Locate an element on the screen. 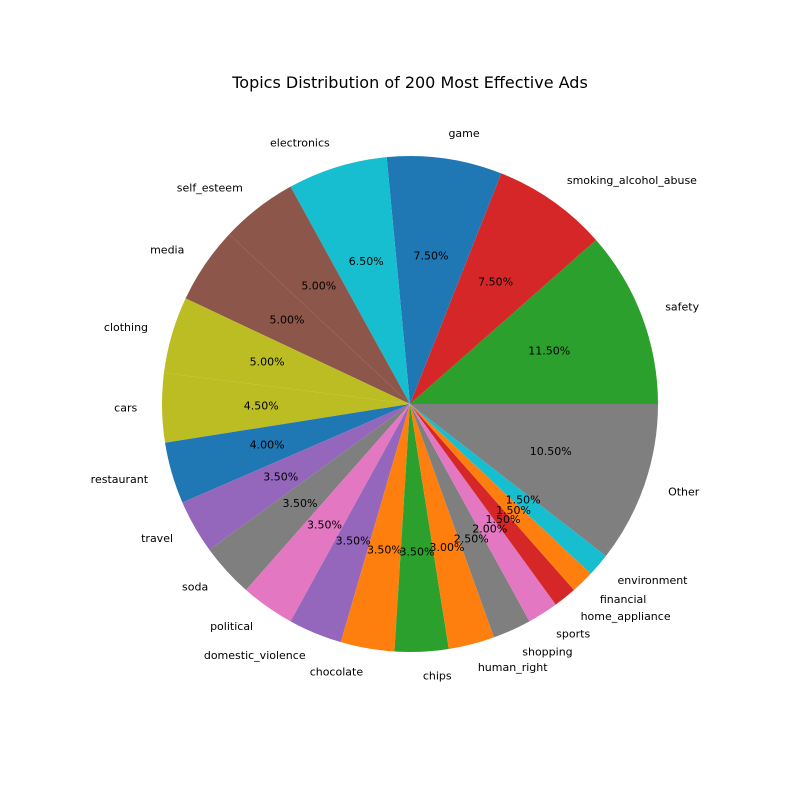  slice-label-travel: travel is located at coordinates (157, 538).